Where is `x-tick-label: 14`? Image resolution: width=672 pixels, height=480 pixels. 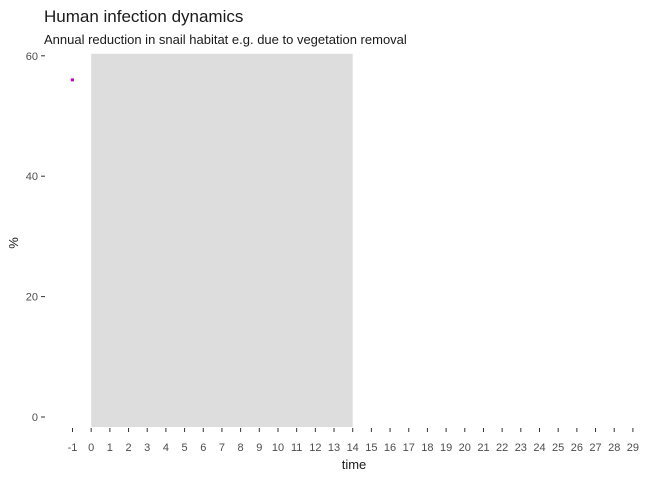 x-tick-label: 14 is located at coordinates (353, 448).